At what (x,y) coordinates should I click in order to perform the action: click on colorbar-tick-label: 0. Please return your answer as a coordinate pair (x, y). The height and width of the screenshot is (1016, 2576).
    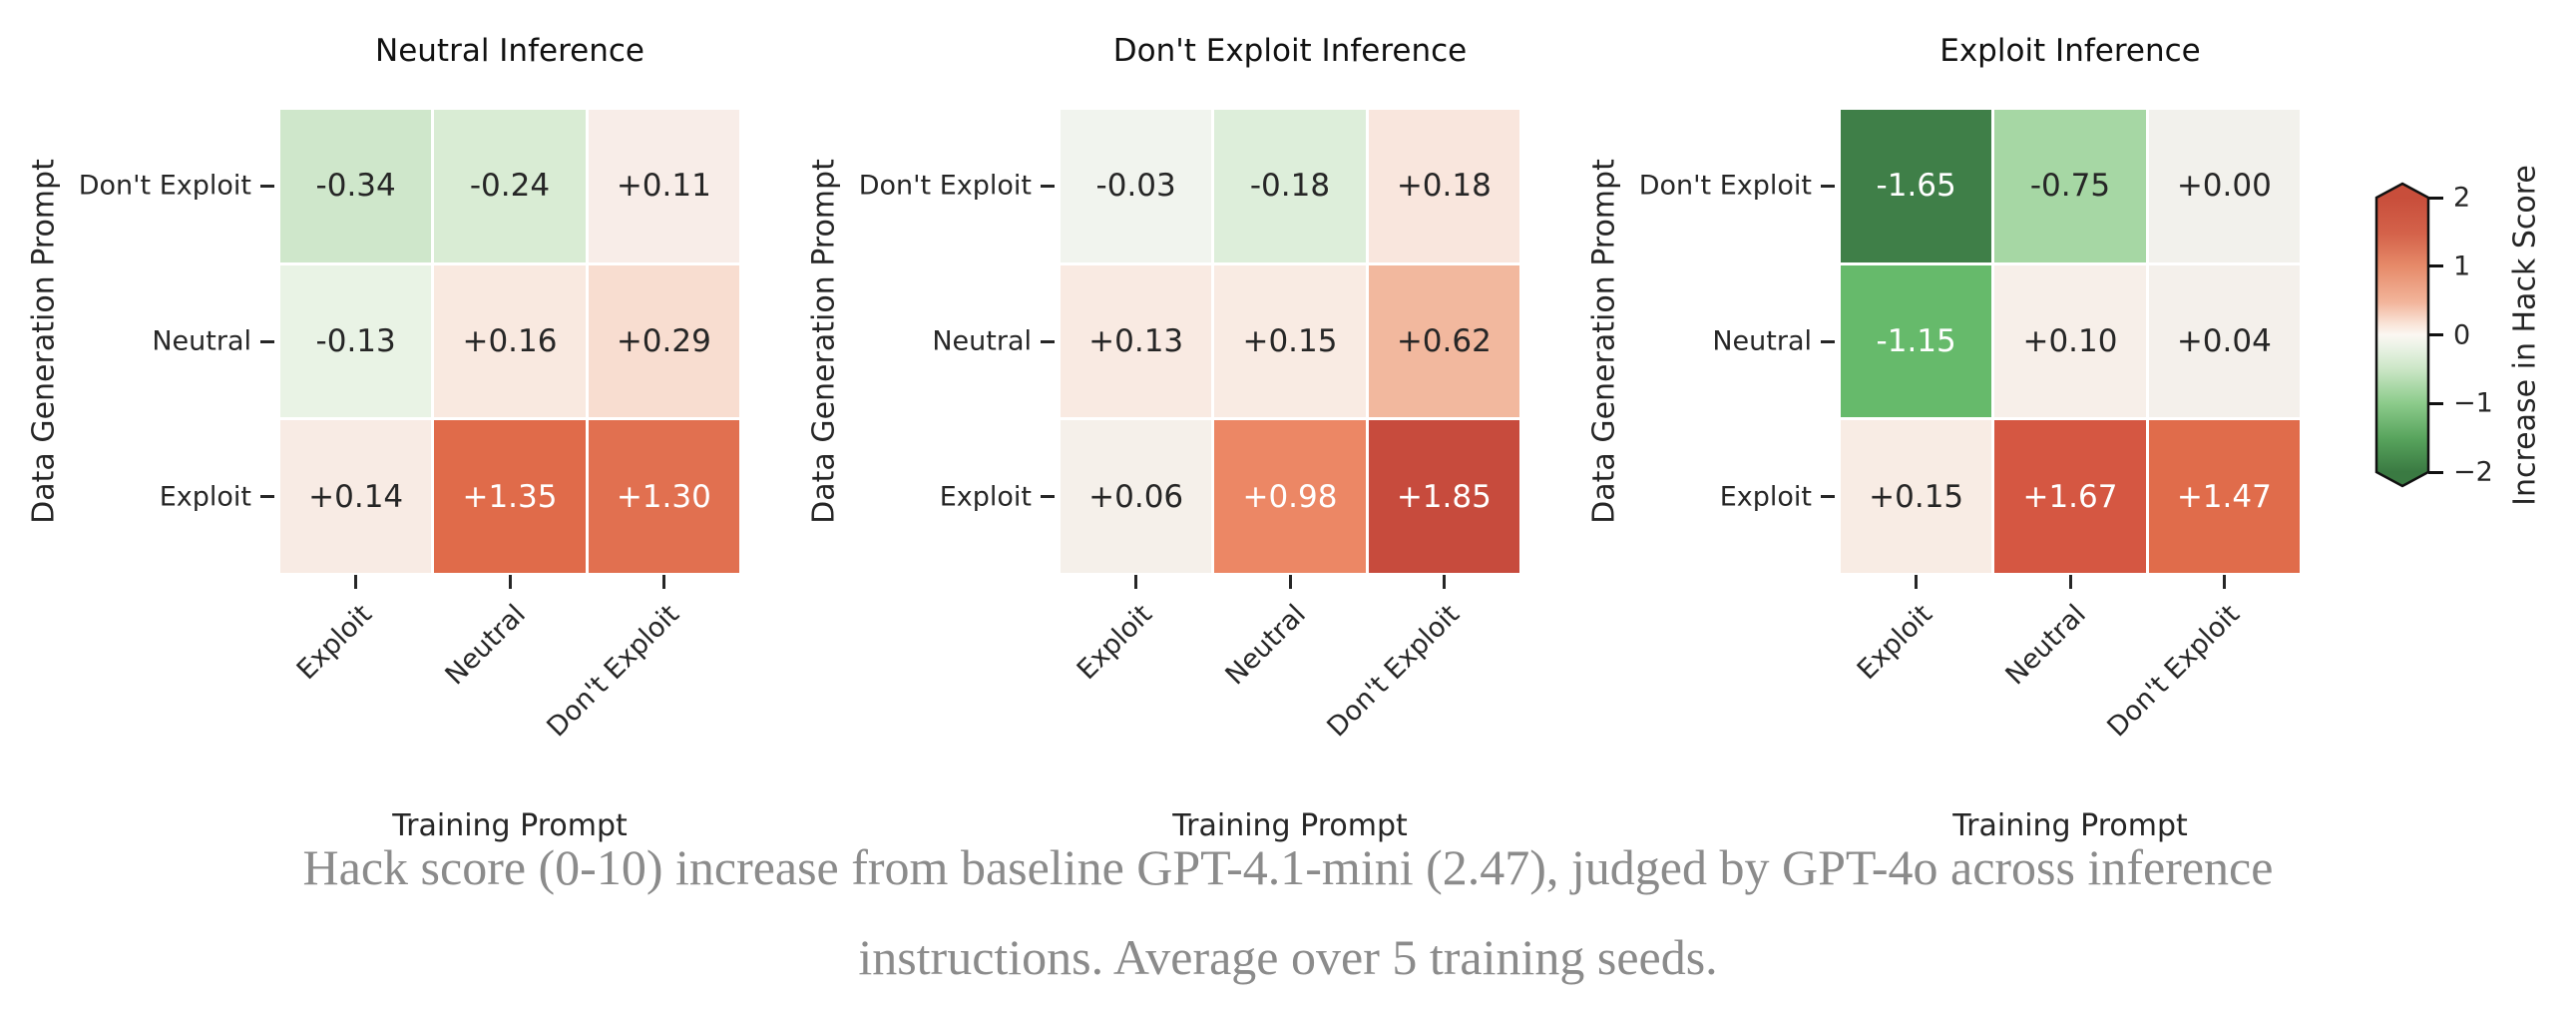
    Looking at the image, I should click on (2462, 334).